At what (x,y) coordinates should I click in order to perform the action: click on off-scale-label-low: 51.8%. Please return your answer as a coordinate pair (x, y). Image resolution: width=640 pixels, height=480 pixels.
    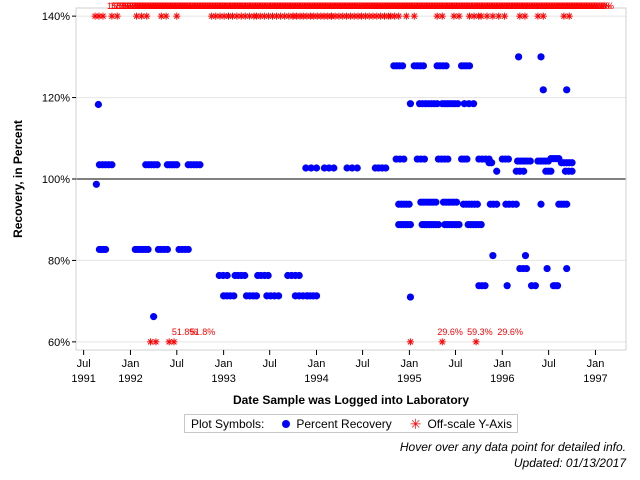
    Looking at the image, I should click on (203, 332).